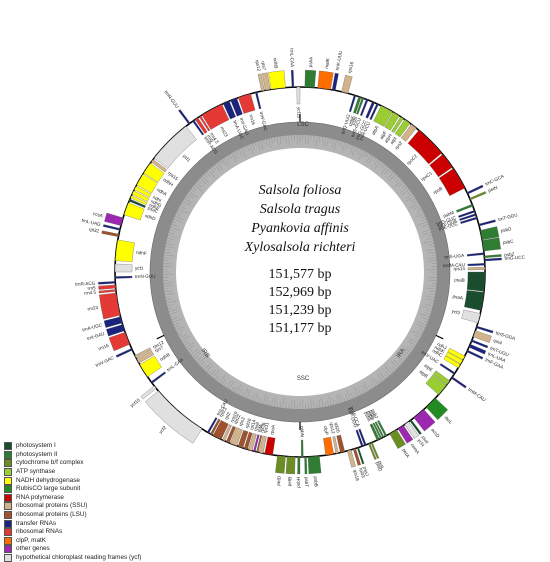 The height and width of the screenshot is (562, 550). Describe the element at coordinates (498, 342) in the screenshot. I see `gene-label: rps4` at that location.